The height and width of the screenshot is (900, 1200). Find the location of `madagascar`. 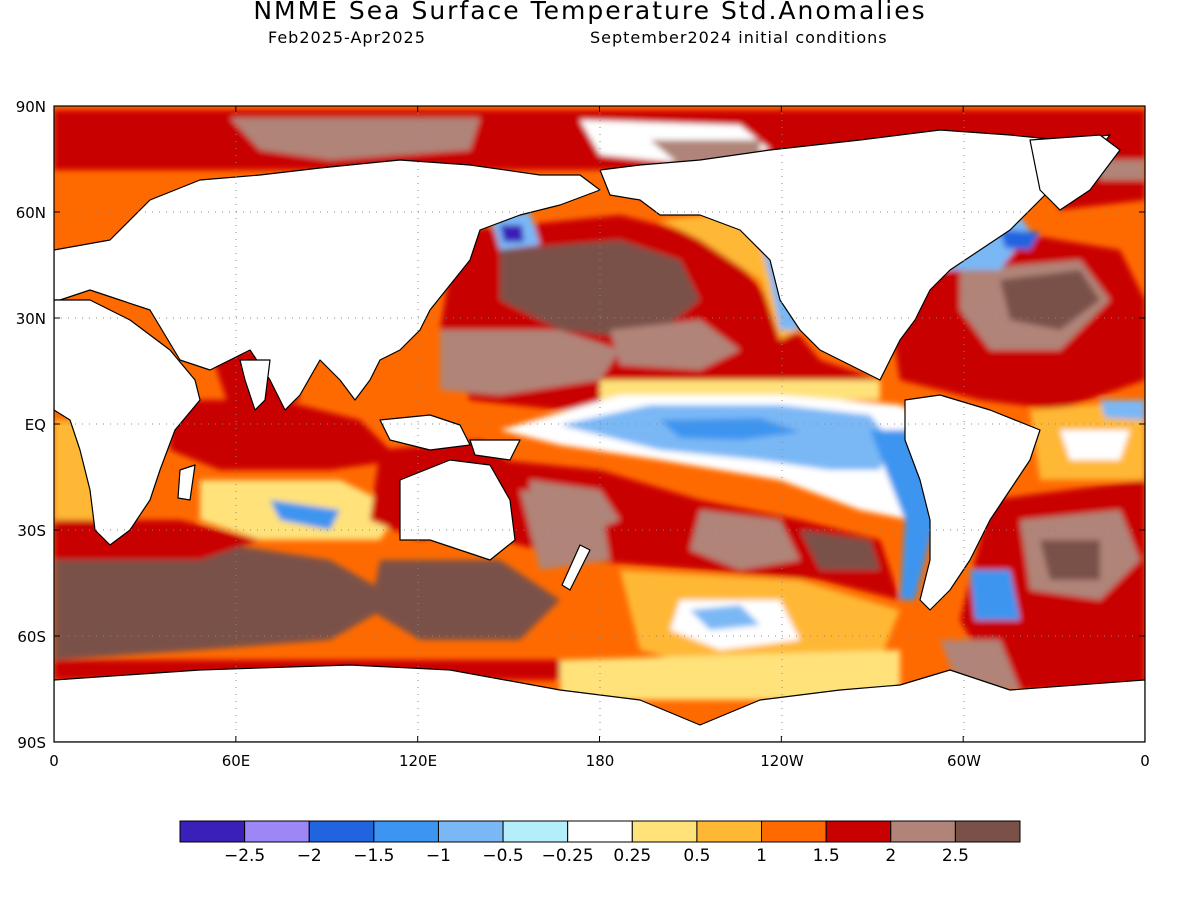

madagascar is located at coordinates (186, 482).